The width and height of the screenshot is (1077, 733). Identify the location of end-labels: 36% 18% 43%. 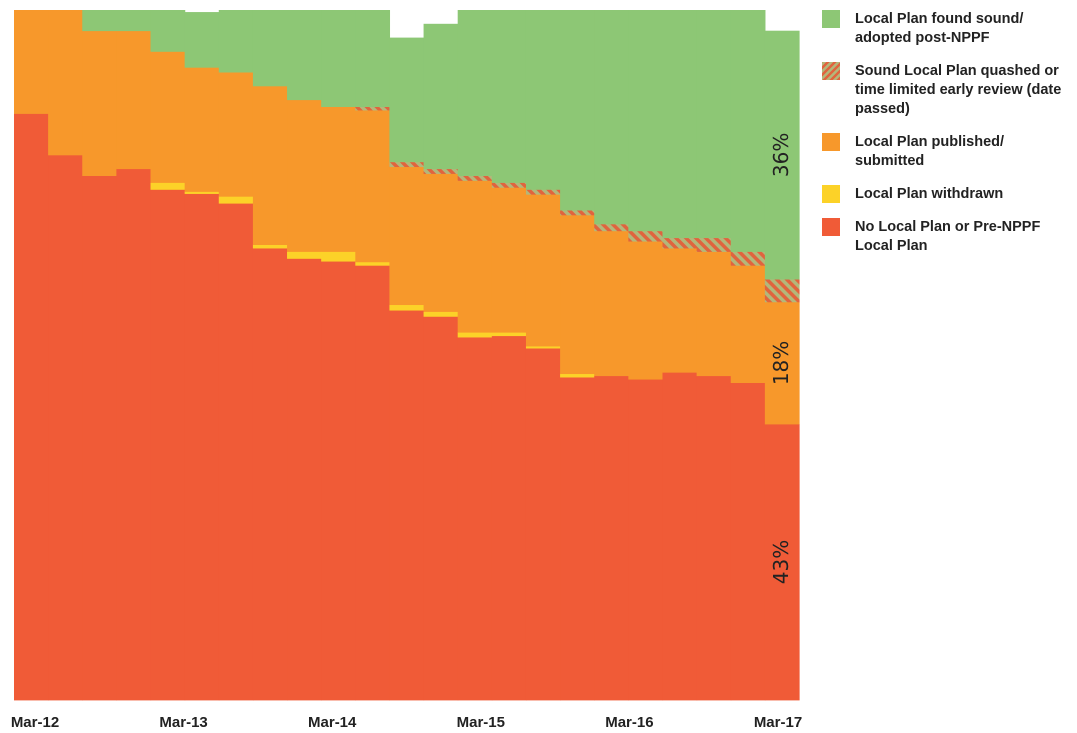
(781, 359).